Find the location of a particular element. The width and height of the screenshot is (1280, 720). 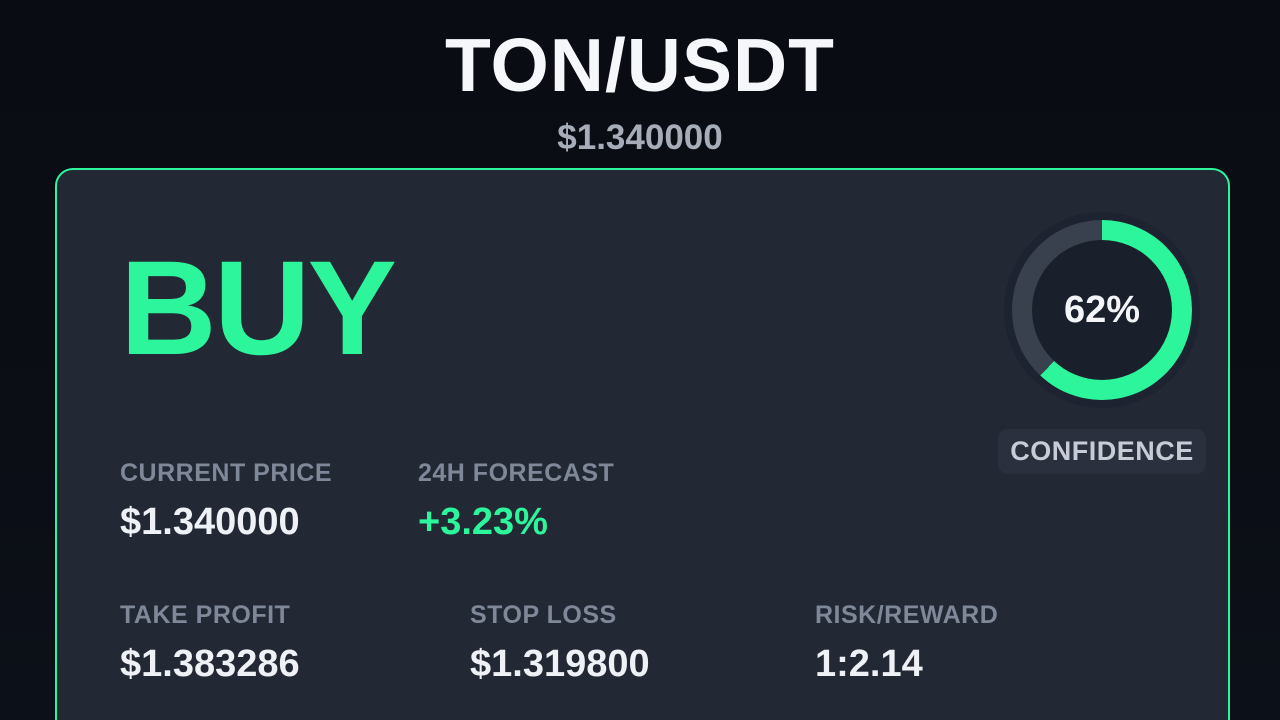

confidence-value: 62% is located at coordinates (1102, 309).